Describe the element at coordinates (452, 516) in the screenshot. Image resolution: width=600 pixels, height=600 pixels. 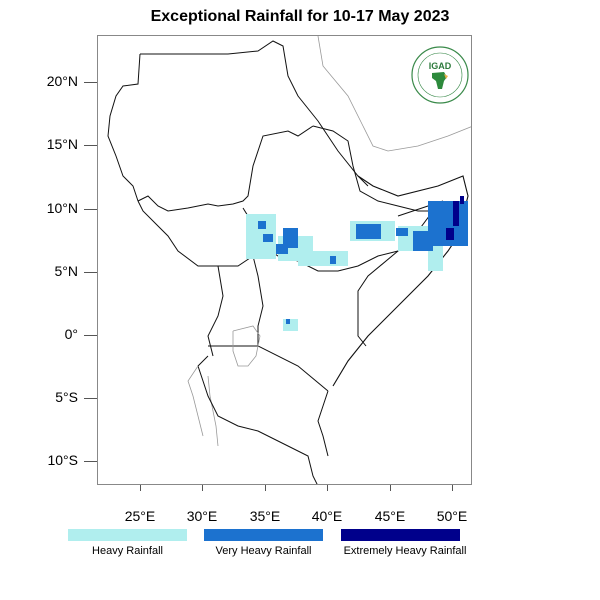
I see `lon-tick-label: 50°E` at that location.